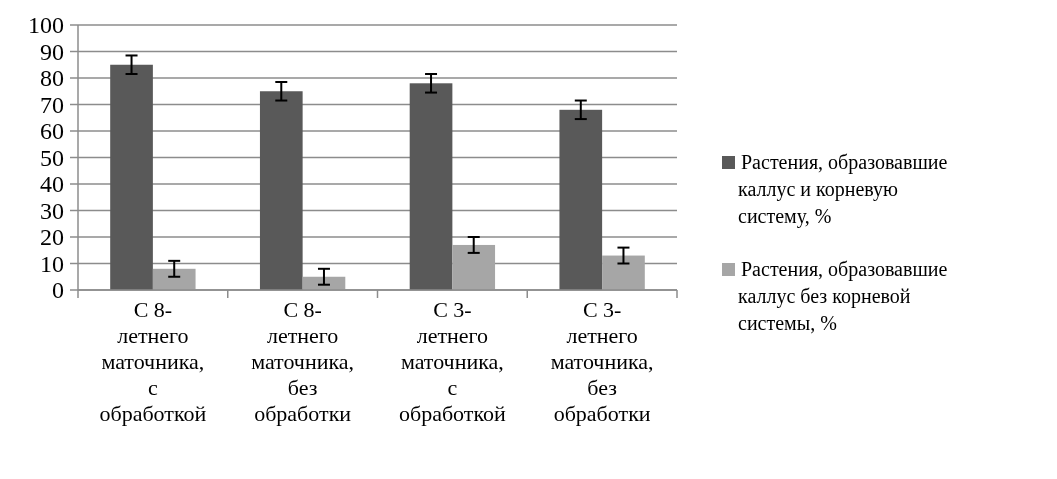 This screenshot has width=1057, height=479. I want to click on y-tick-label: 90, so click(52, 51).